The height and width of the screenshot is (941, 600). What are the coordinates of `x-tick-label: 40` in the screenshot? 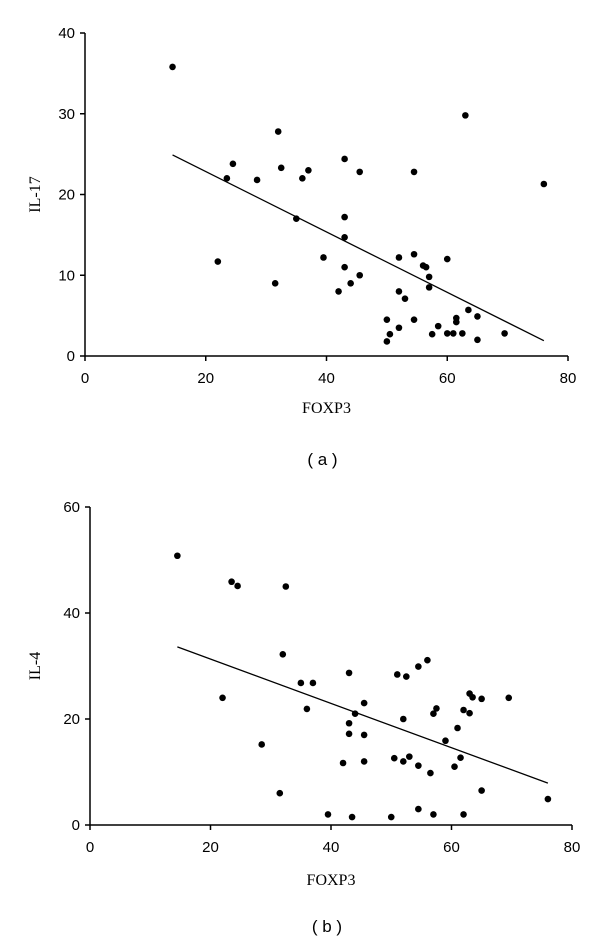 It's located at (331, 847).